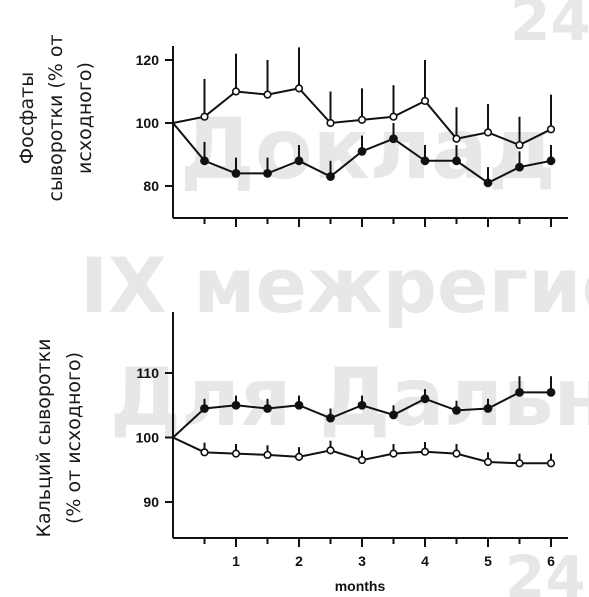 This screenshot has width=589, height=597. What do you see at coordinates (360, 586) in the screenshot?
I see `calcium-xlabel: months` at bounding box center [360, 586].